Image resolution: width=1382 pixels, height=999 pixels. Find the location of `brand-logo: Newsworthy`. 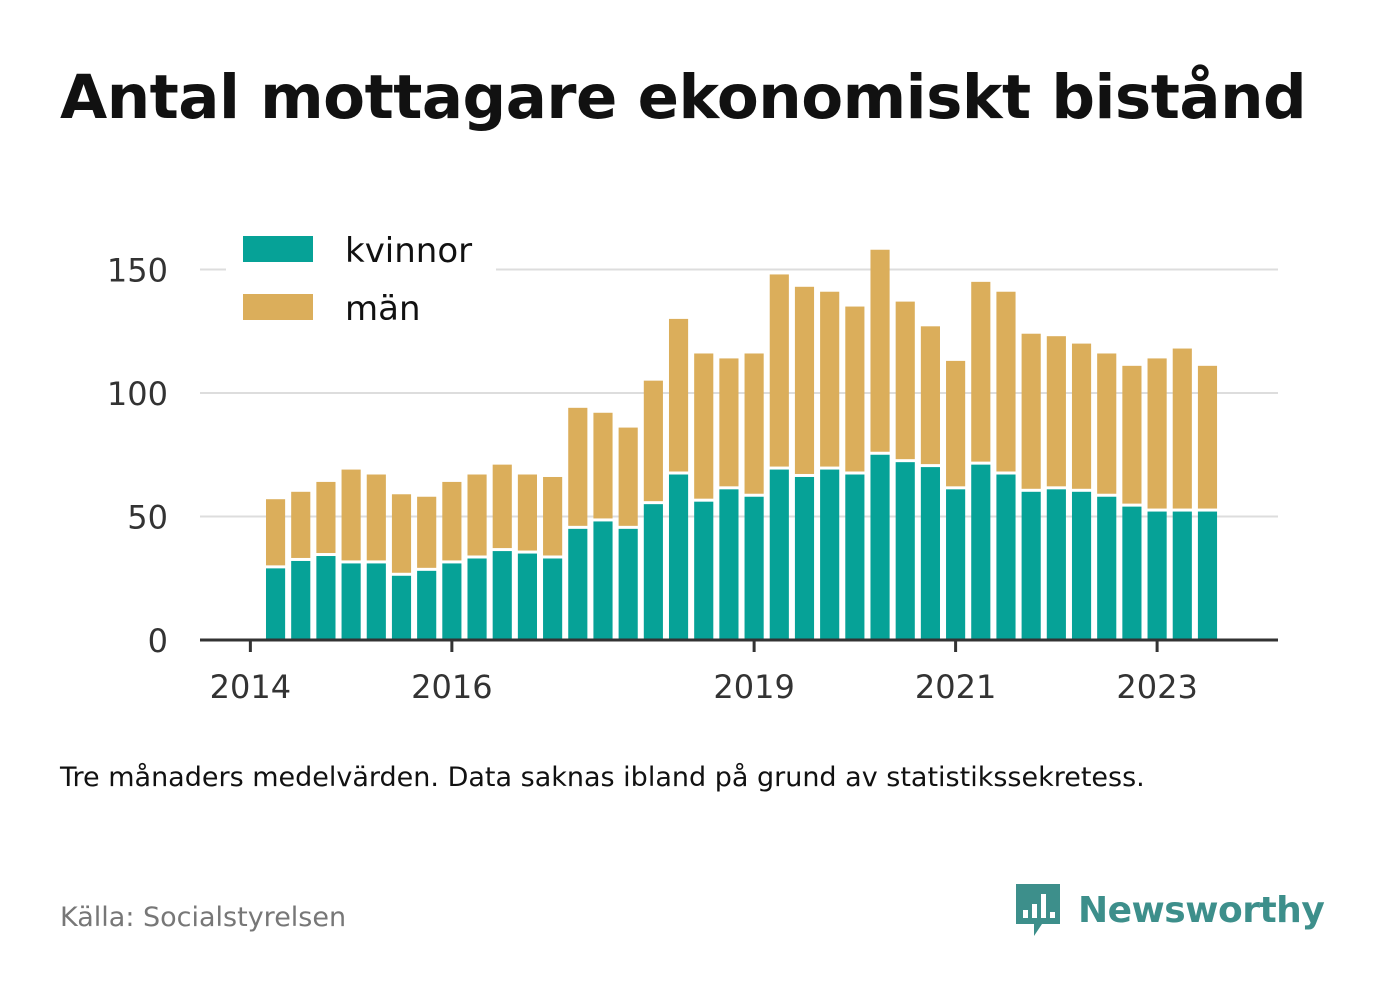

brand-logo: Newsworthy is located at coordinates (1168, 910).